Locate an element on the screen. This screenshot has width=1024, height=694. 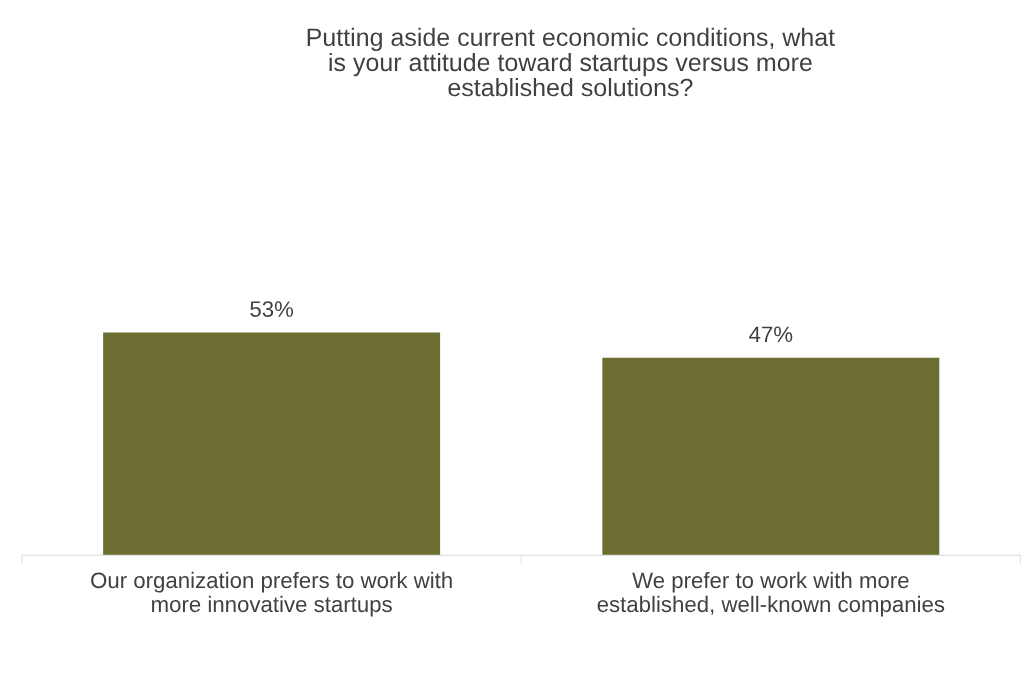
data-label: 53% is located at coordinates (272, 309).